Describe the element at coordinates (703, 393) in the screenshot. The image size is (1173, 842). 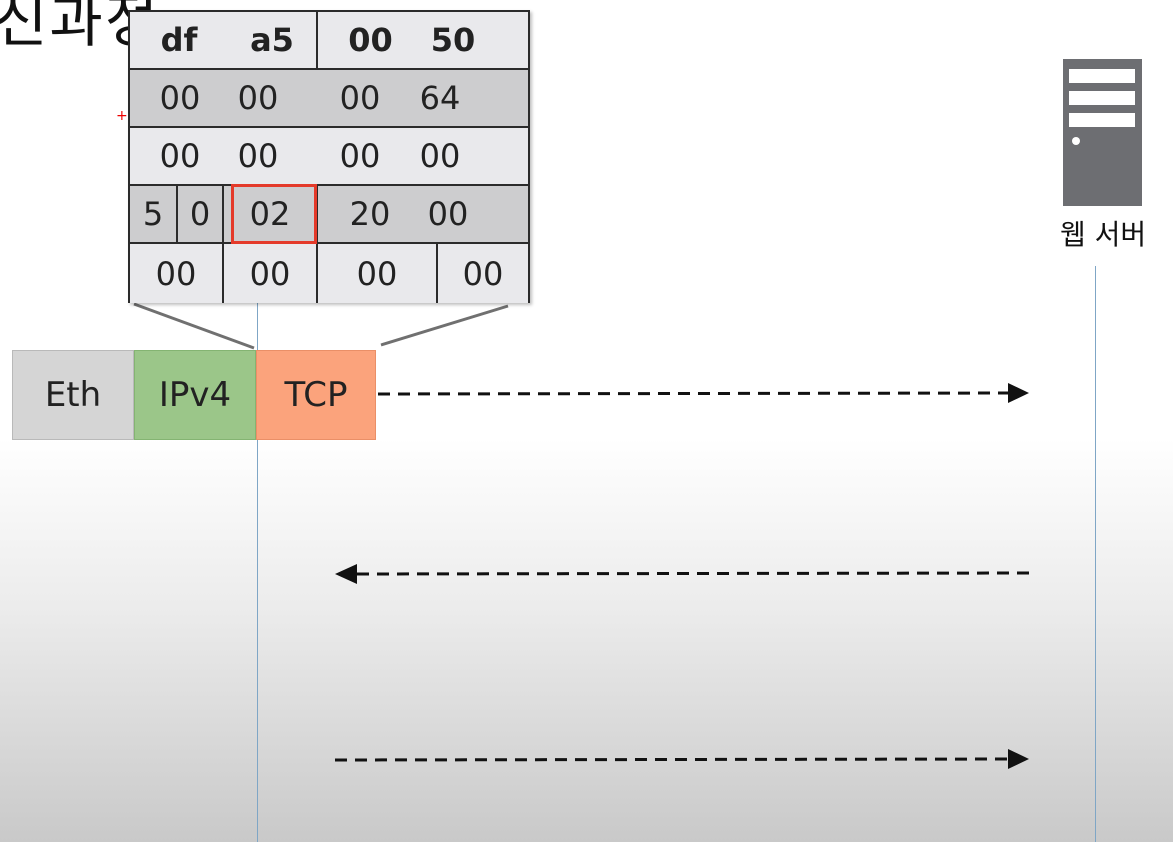
I see `arrow-request` at that location.